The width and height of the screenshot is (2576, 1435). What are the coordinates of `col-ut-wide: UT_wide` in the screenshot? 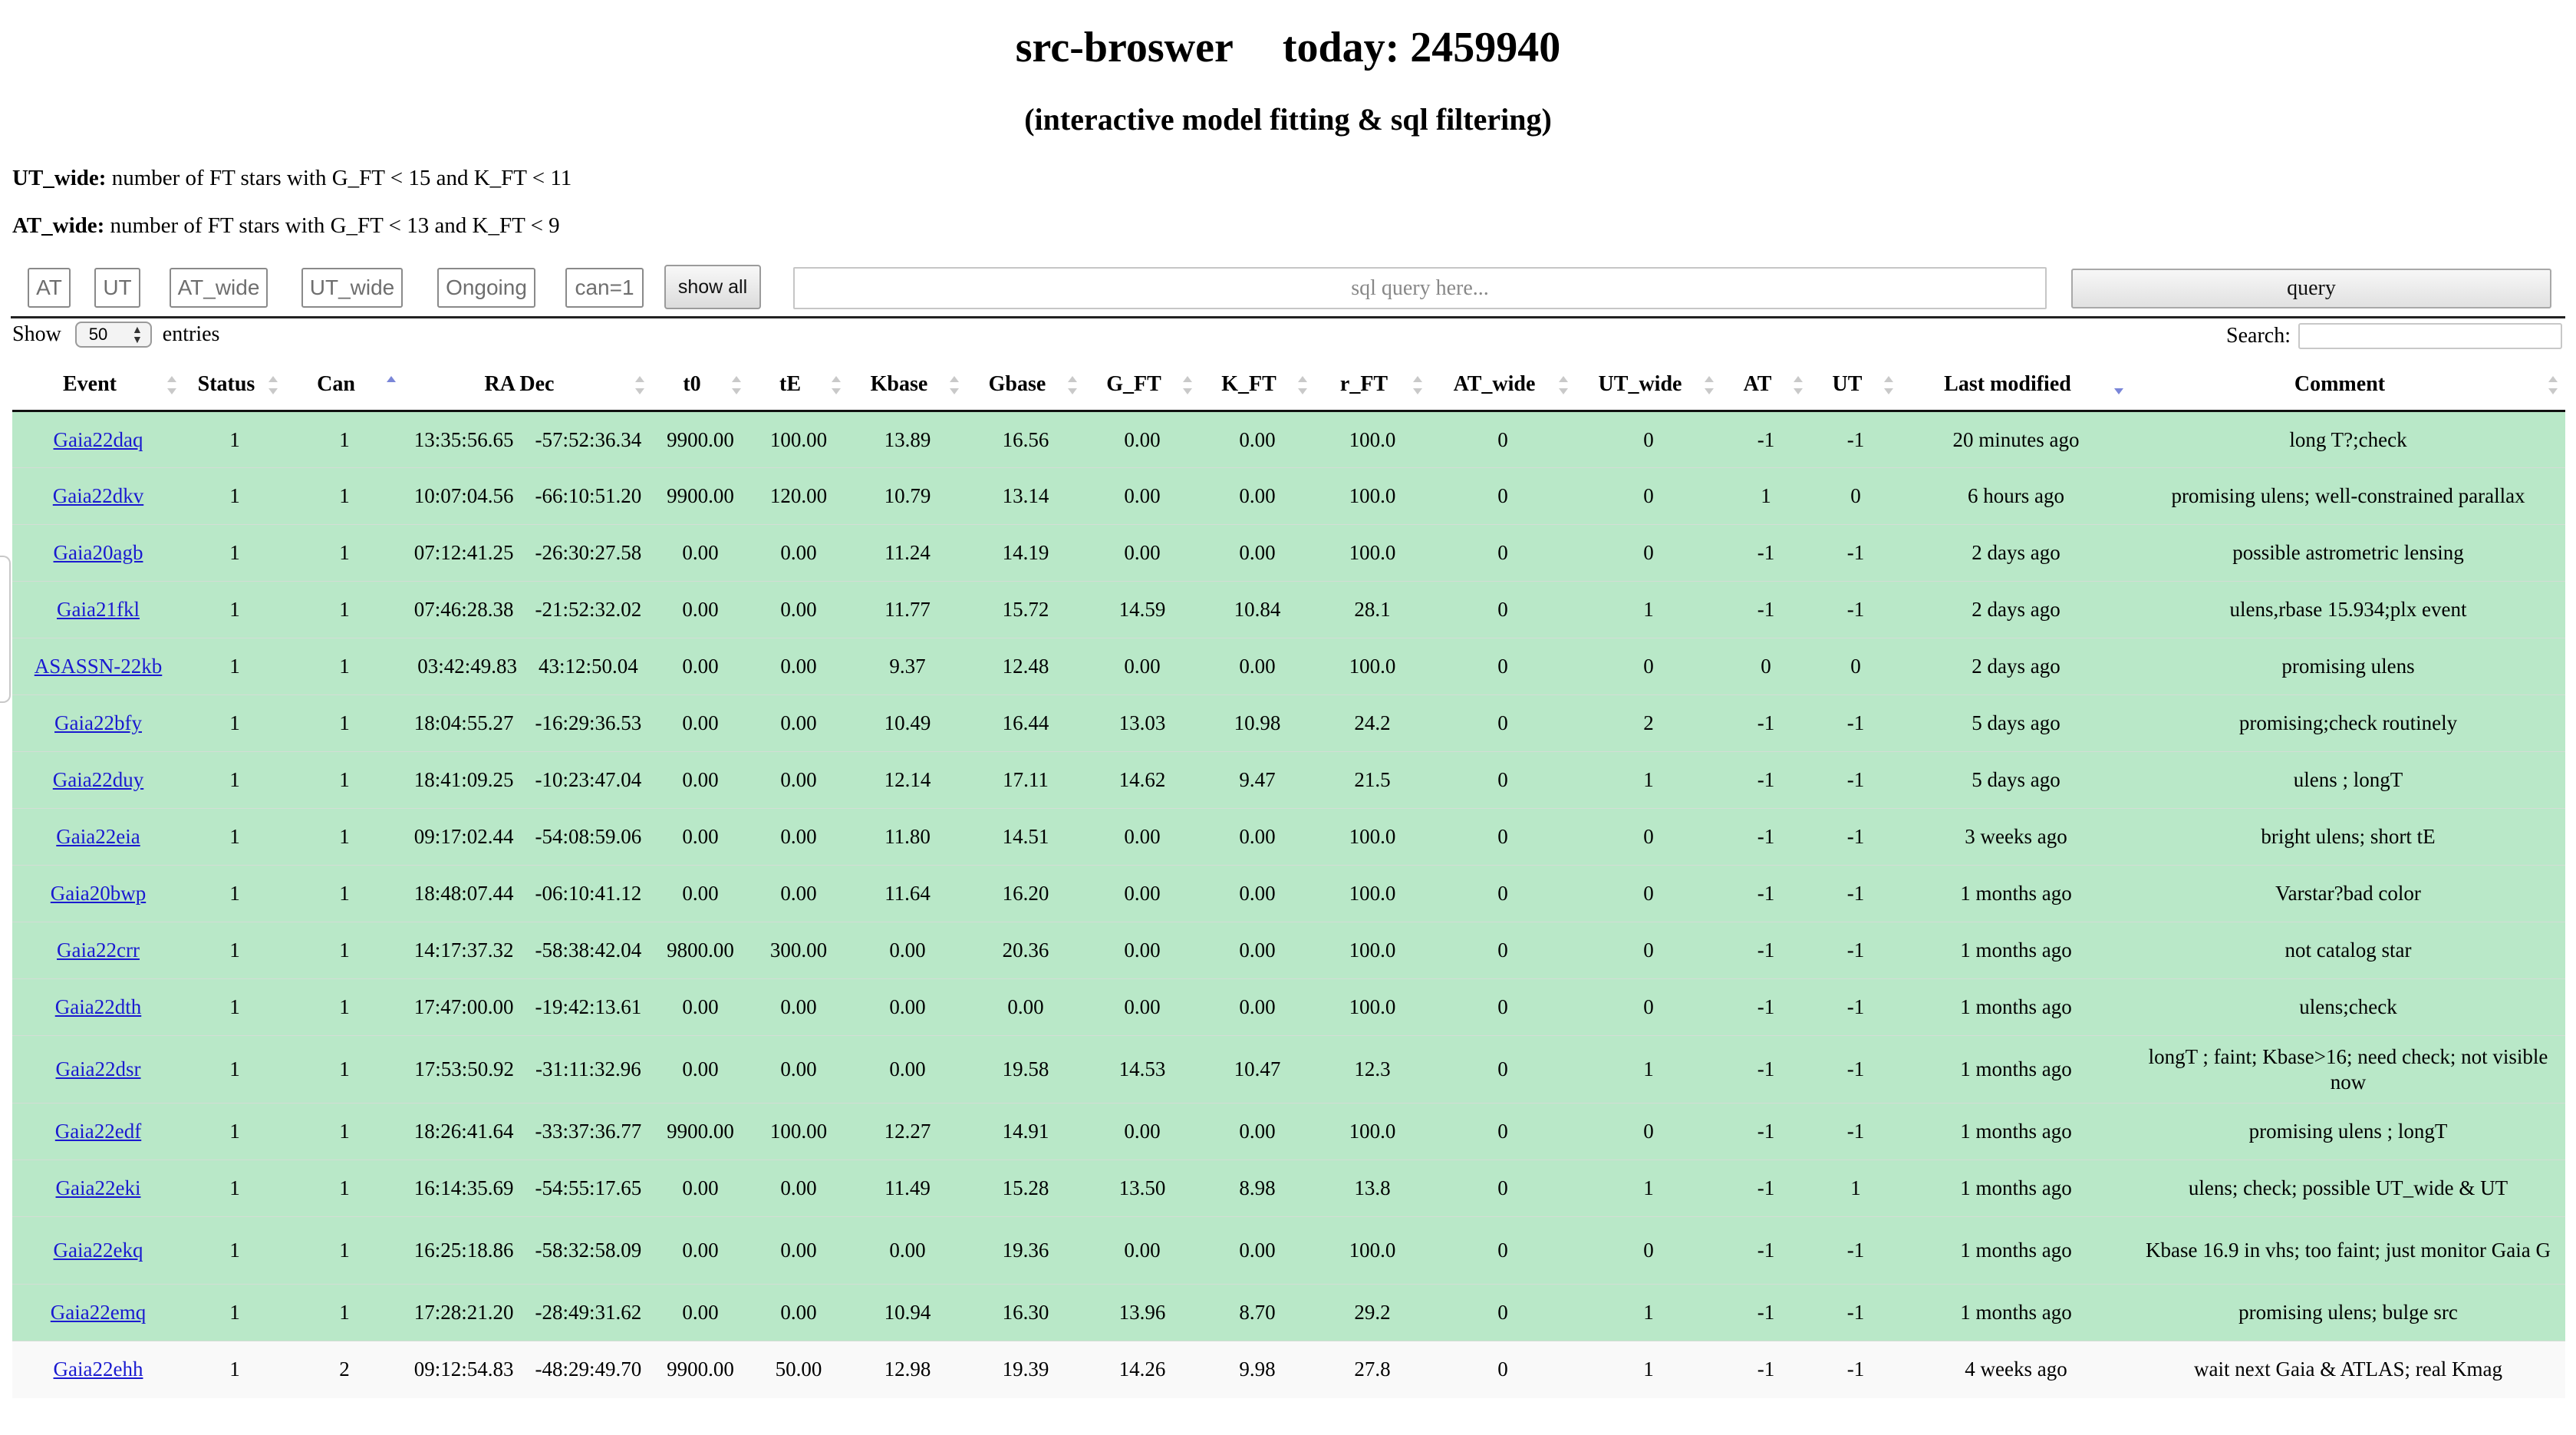 It's located at (1648, 385).